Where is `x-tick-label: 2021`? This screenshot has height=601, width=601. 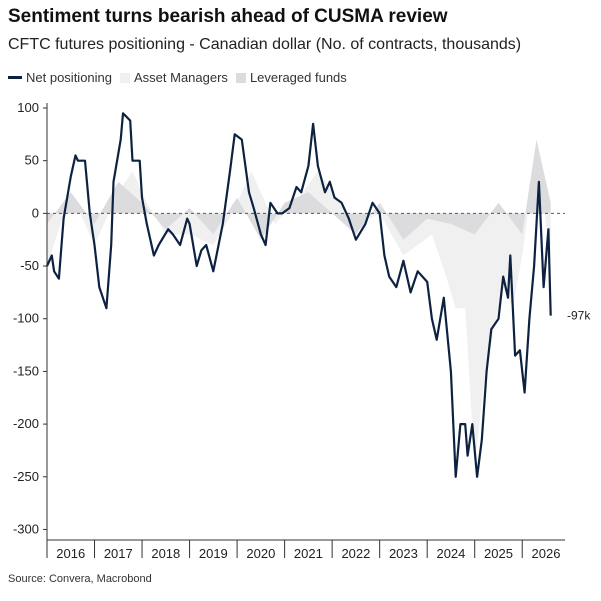
x-tick-label: 2021 is located at coordinates (308, 553).